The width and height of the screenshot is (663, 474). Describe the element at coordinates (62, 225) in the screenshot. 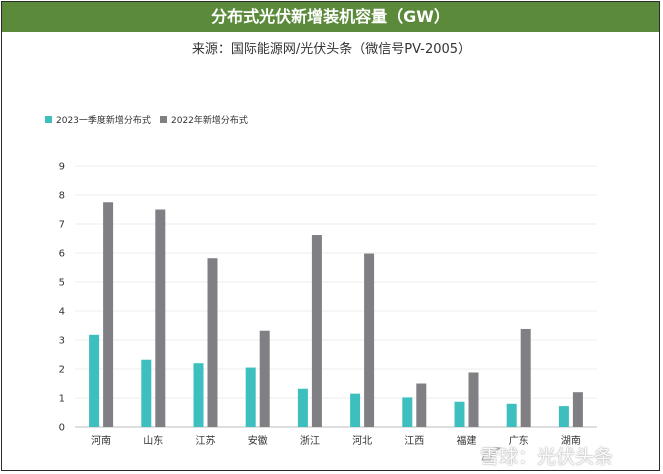

I see `y-tick-label: 7` at that location.